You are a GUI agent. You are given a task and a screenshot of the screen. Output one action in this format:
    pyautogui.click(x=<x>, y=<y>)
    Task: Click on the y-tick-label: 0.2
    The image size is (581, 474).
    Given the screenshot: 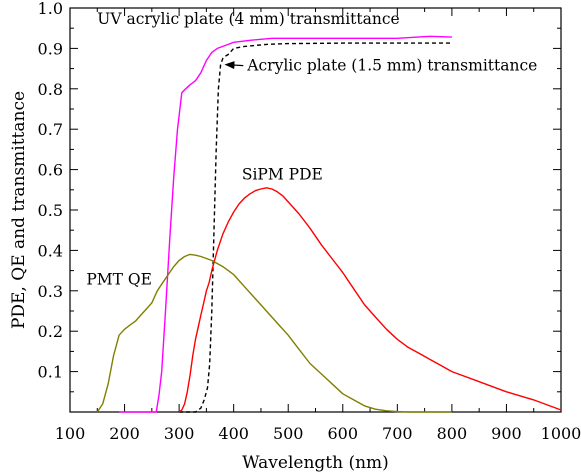 What is the action you would take?
    pyautogui.click(x=50, y=331)
    